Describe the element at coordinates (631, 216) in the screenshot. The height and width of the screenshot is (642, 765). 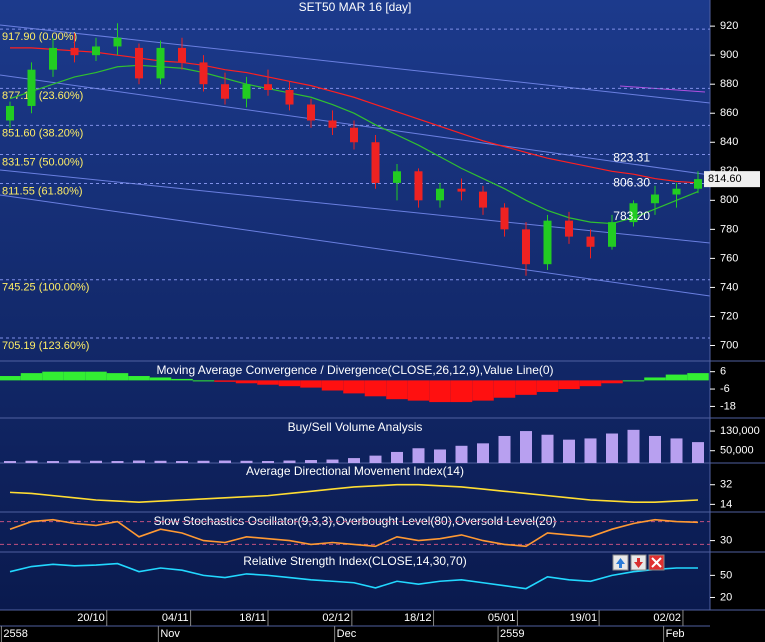
I see `price-annotation: 783.20` at that location.